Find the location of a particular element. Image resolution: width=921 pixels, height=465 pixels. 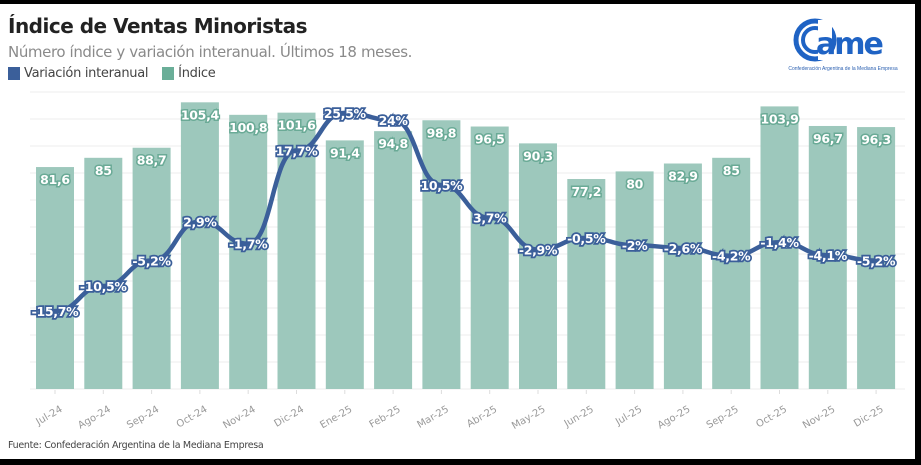

bar-value-label: 88,7 is located at coordinates (152, 160).